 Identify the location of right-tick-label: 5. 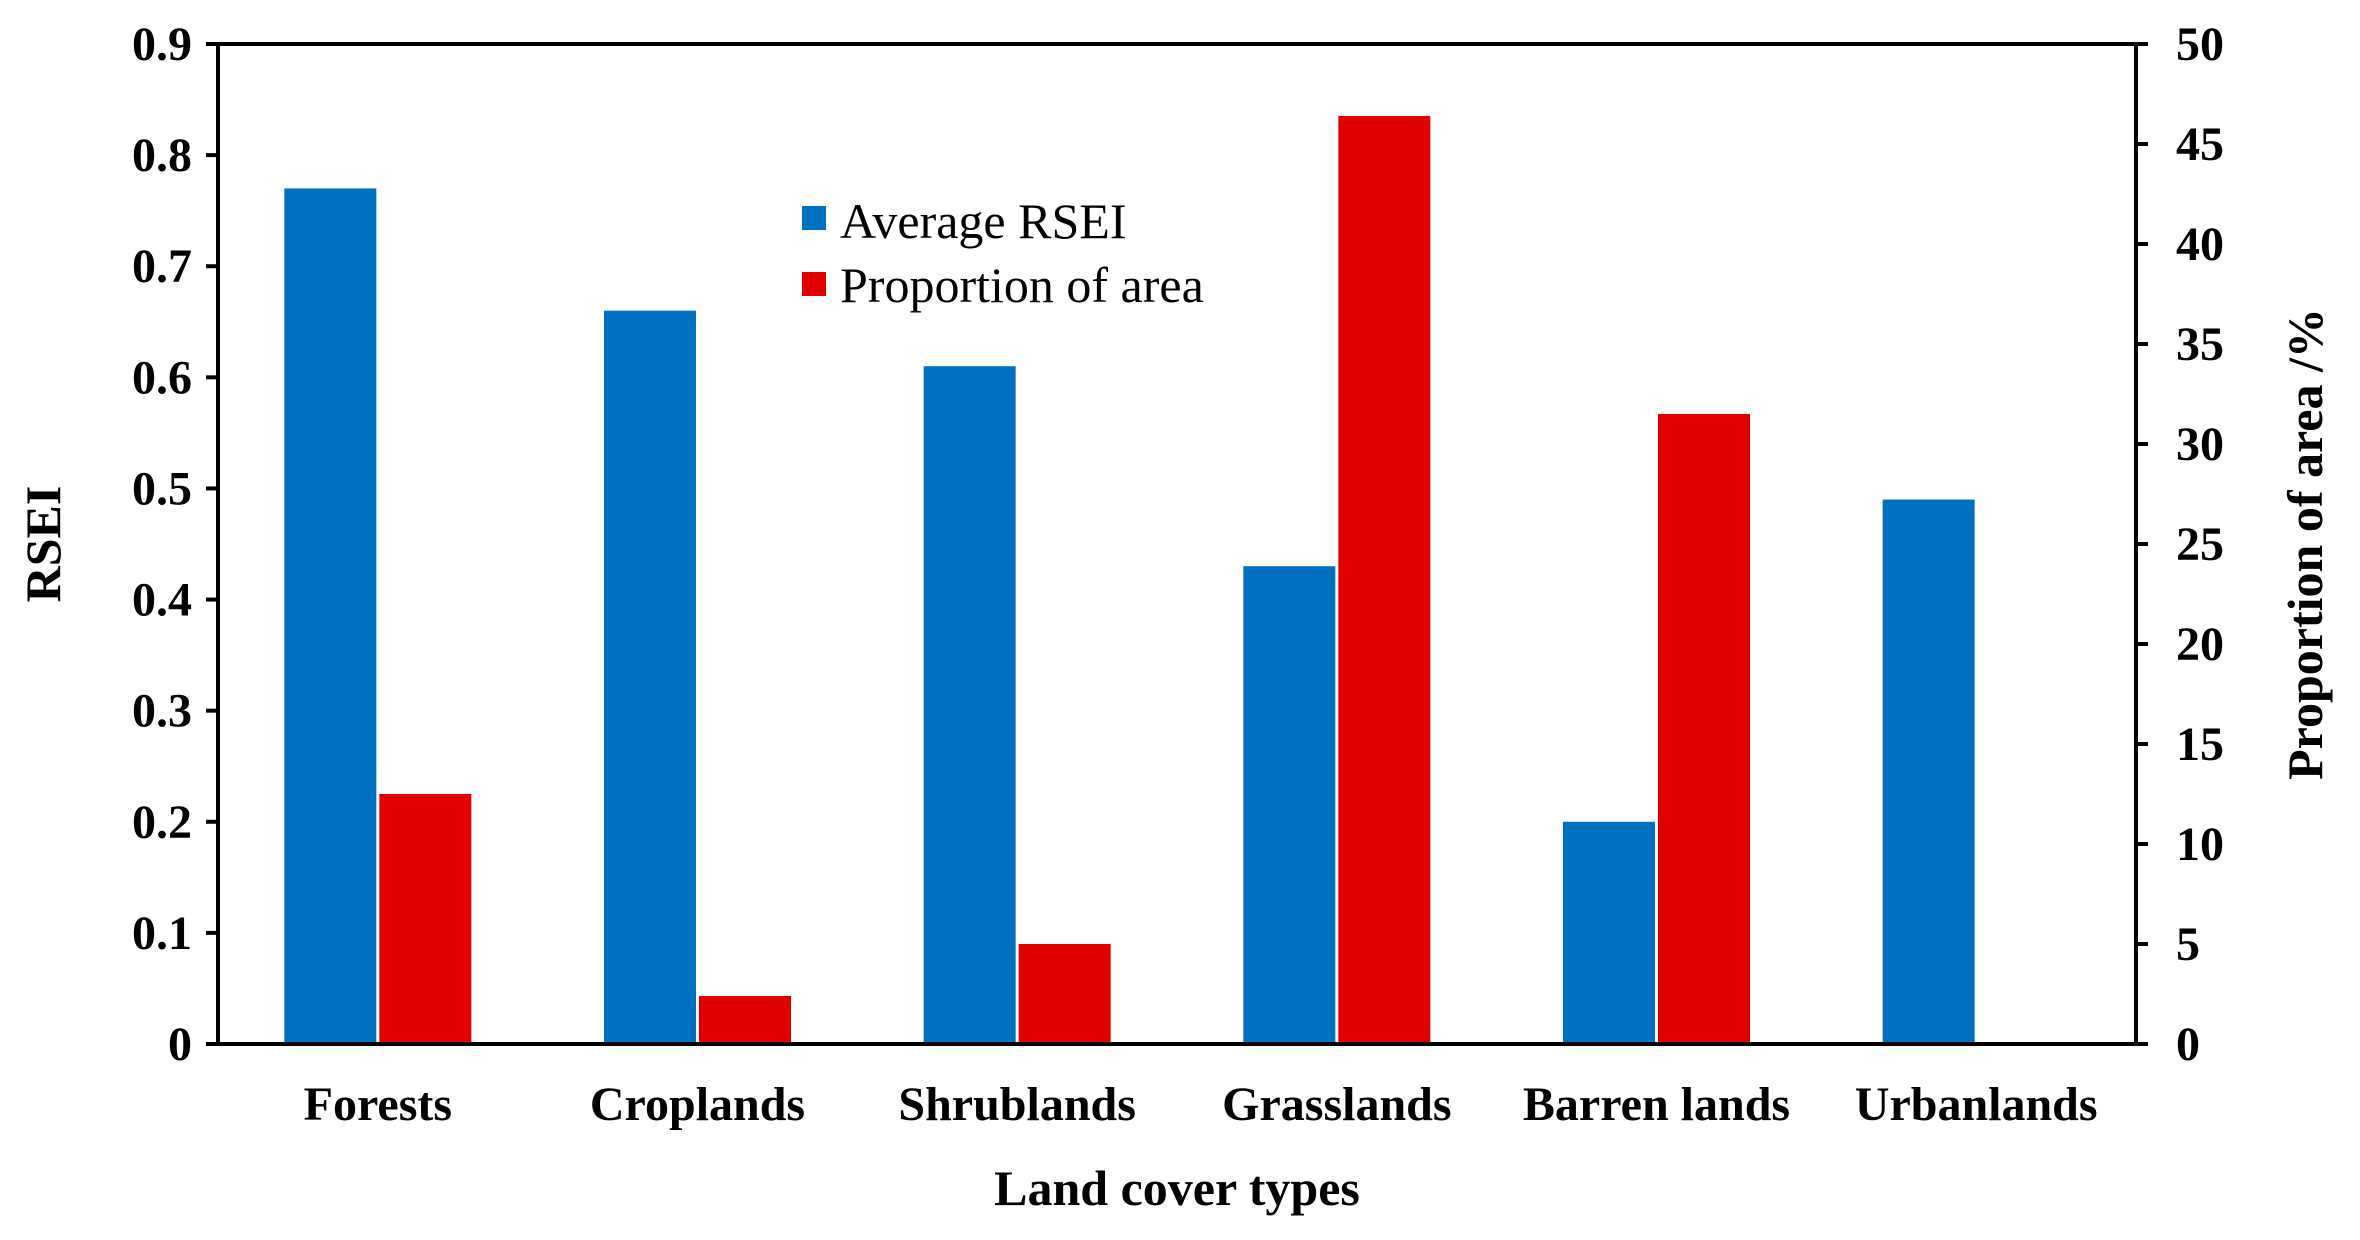
(2188, 944).